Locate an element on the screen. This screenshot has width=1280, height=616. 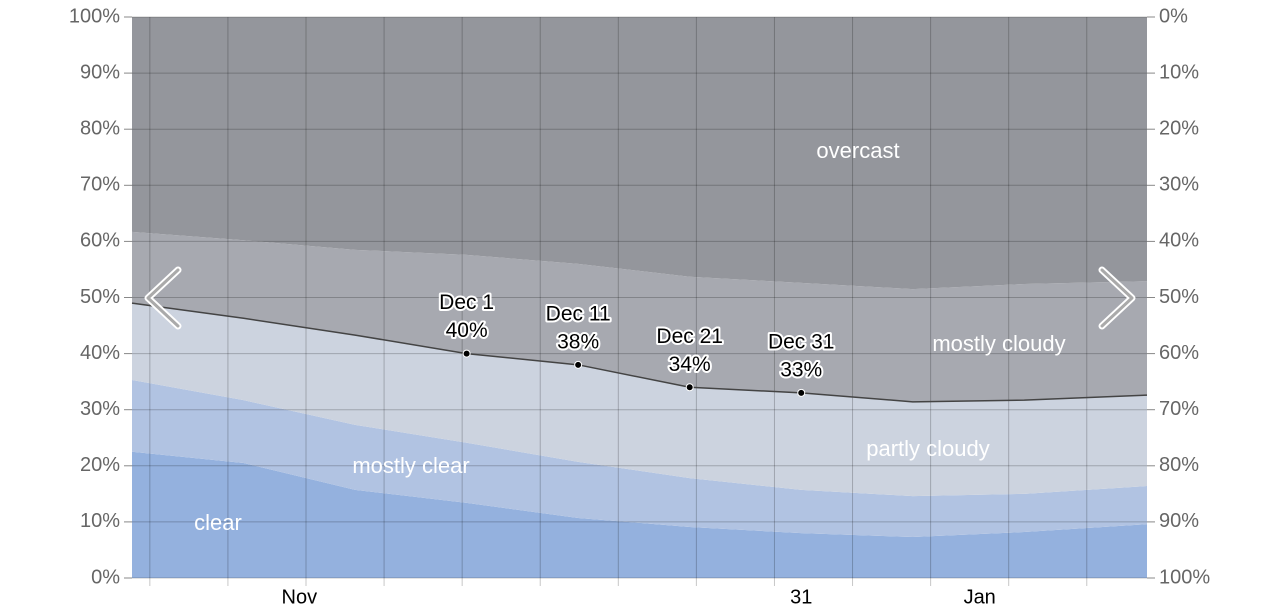
series-label: partly cloudy is located at coordinates (928, 448).